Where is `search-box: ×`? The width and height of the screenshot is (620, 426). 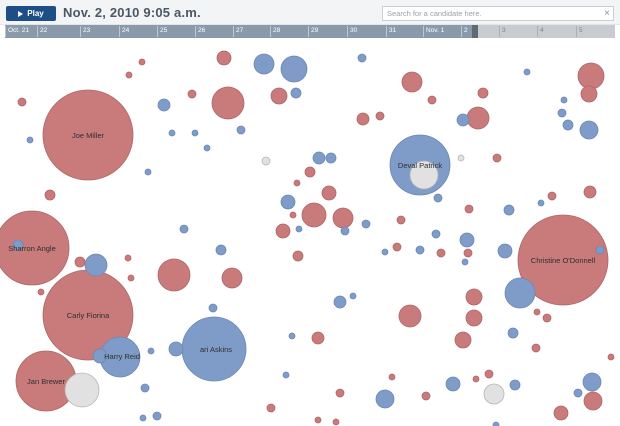 search-box: × is located at coordinates (498, 13).